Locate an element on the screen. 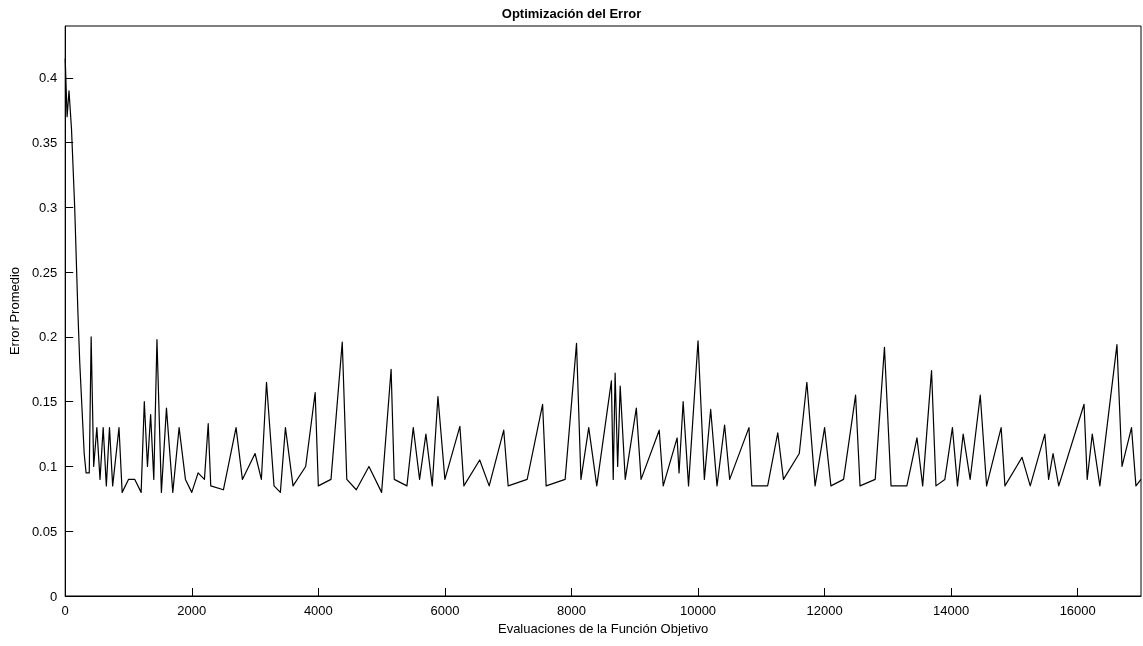 This screenshot has height=646, width=1143. y-tick-label: 0.05 is located at coordinates (44, 531).